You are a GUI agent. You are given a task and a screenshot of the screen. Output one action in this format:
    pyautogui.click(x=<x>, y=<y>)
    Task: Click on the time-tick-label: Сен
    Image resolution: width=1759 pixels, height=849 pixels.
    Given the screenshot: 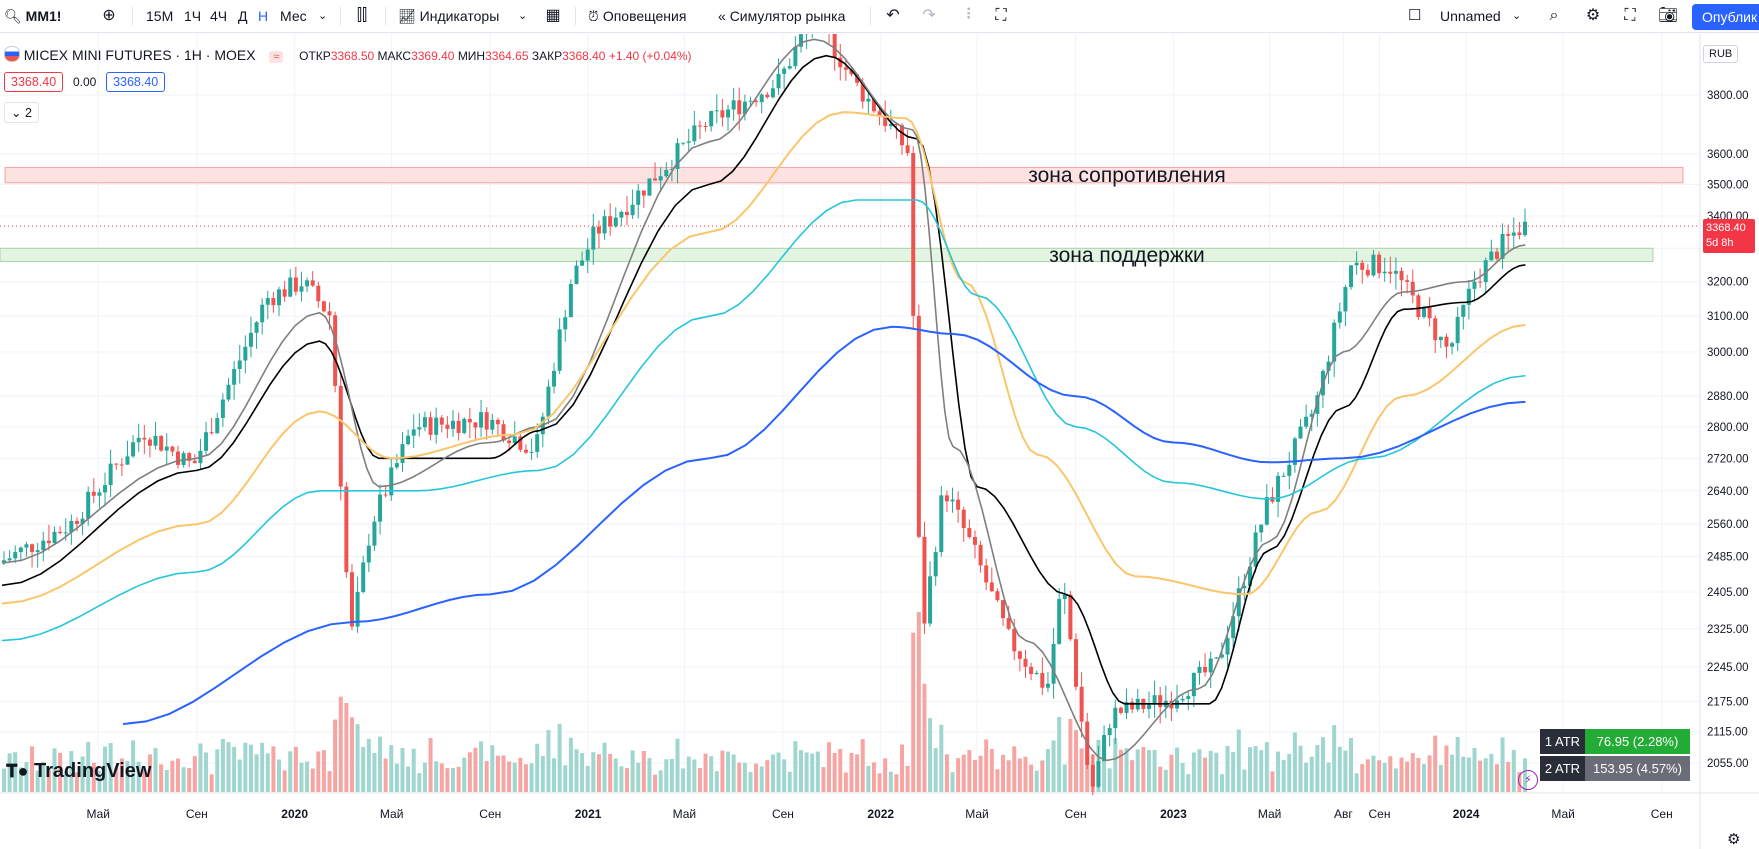 What is the action you would take?
    pyautogui.click(x=1076, y=814)
    